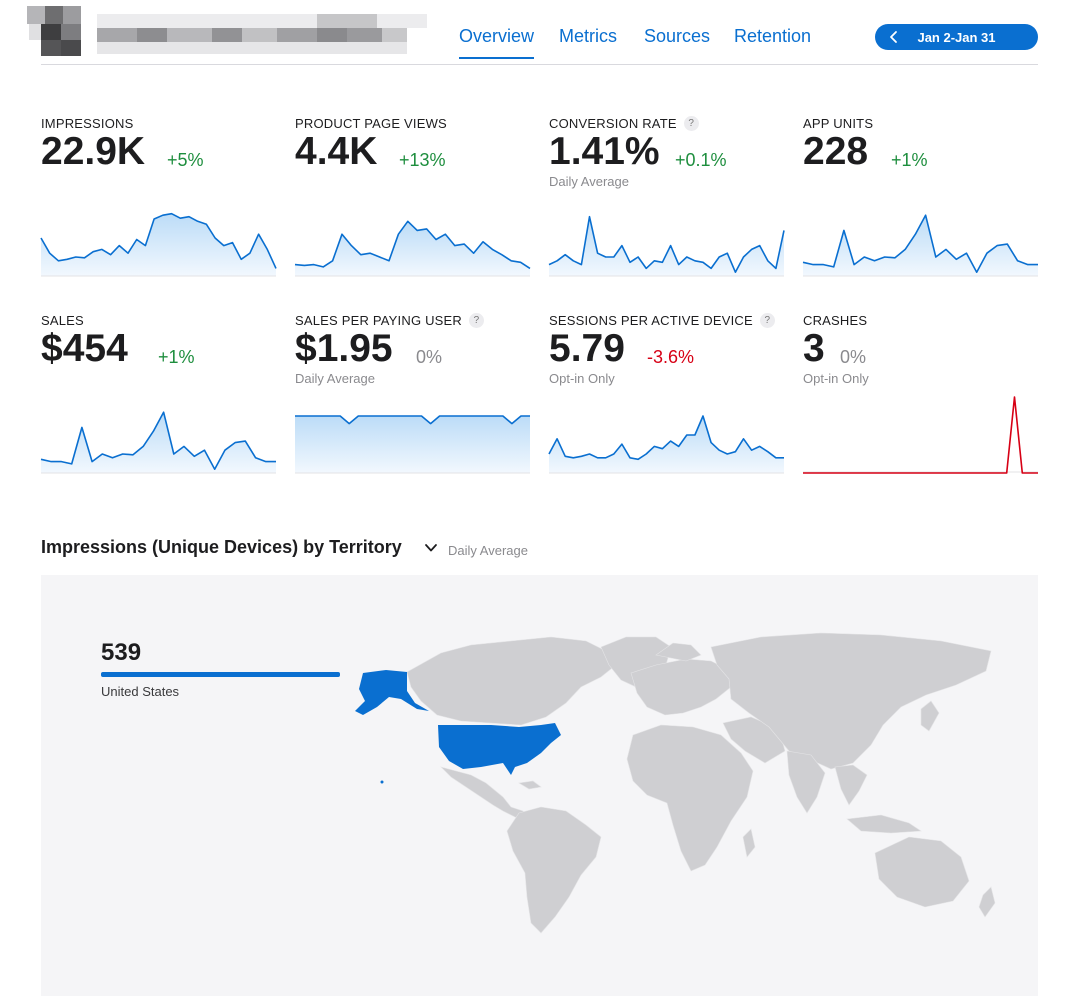 The width and height of the screenshot is (1077, 1000). Describe the element at coordinates (344, 348) in the screenshot. I see `metric-value: $1.95` at that location.